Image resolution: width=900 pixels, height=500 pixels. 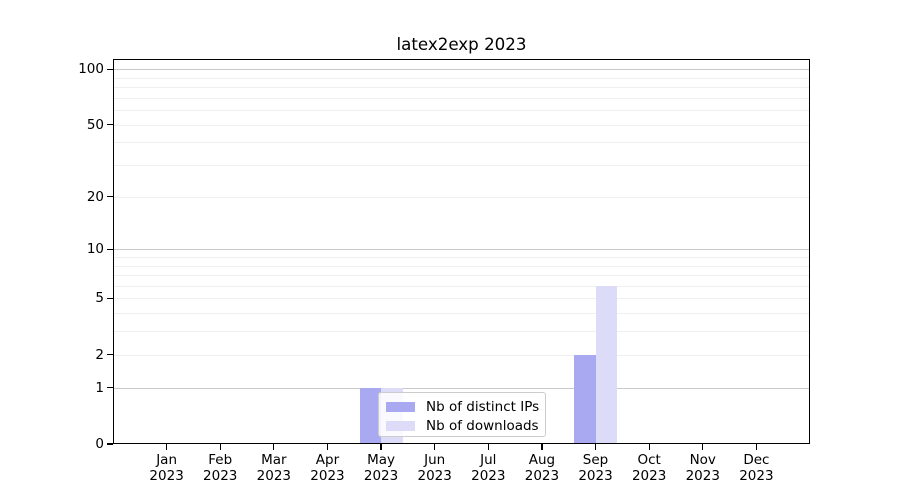 I want to click on x-tick-label-line: Apr, so click(x=327, y=460).